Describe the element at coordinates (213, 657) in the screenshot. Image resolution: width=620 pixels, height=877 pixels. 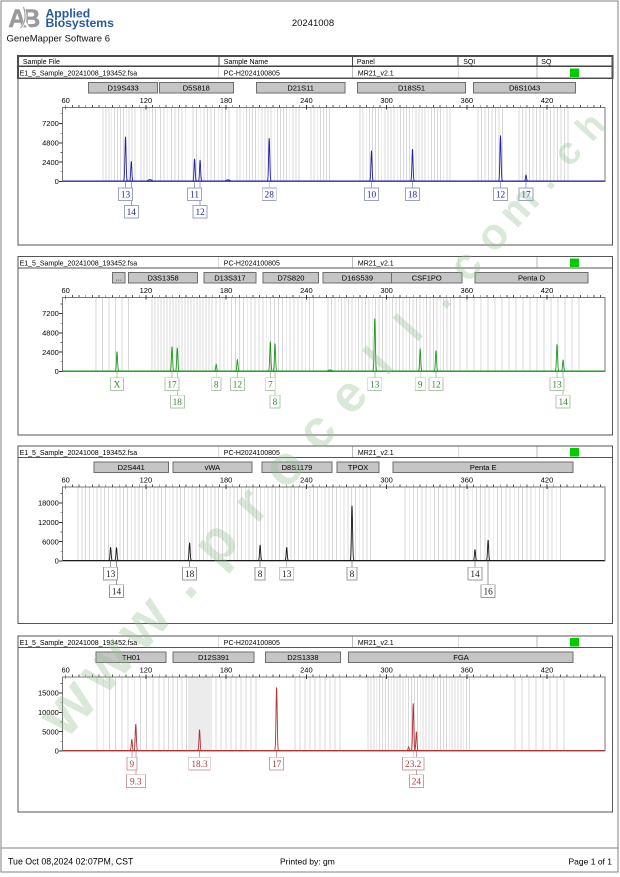
I see `svg-text: D12S391` at that location.